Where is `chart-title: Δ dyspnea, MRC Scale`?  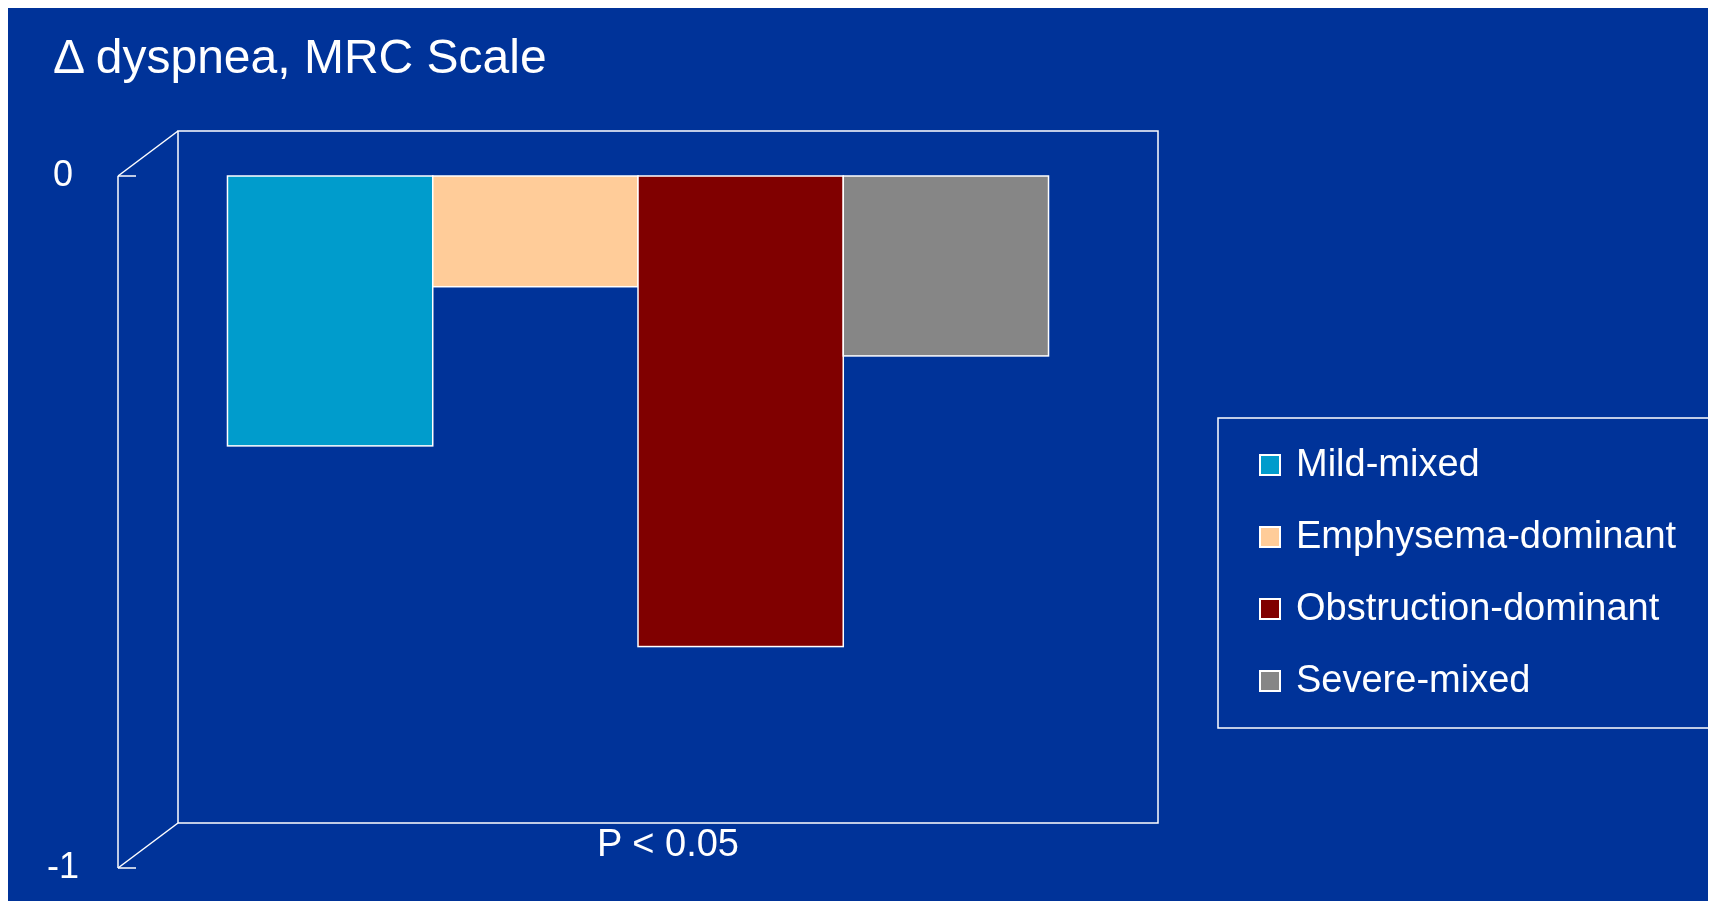
chart-title: Δ dyspnea, MRC Scale is located at coordinates (300, 56).